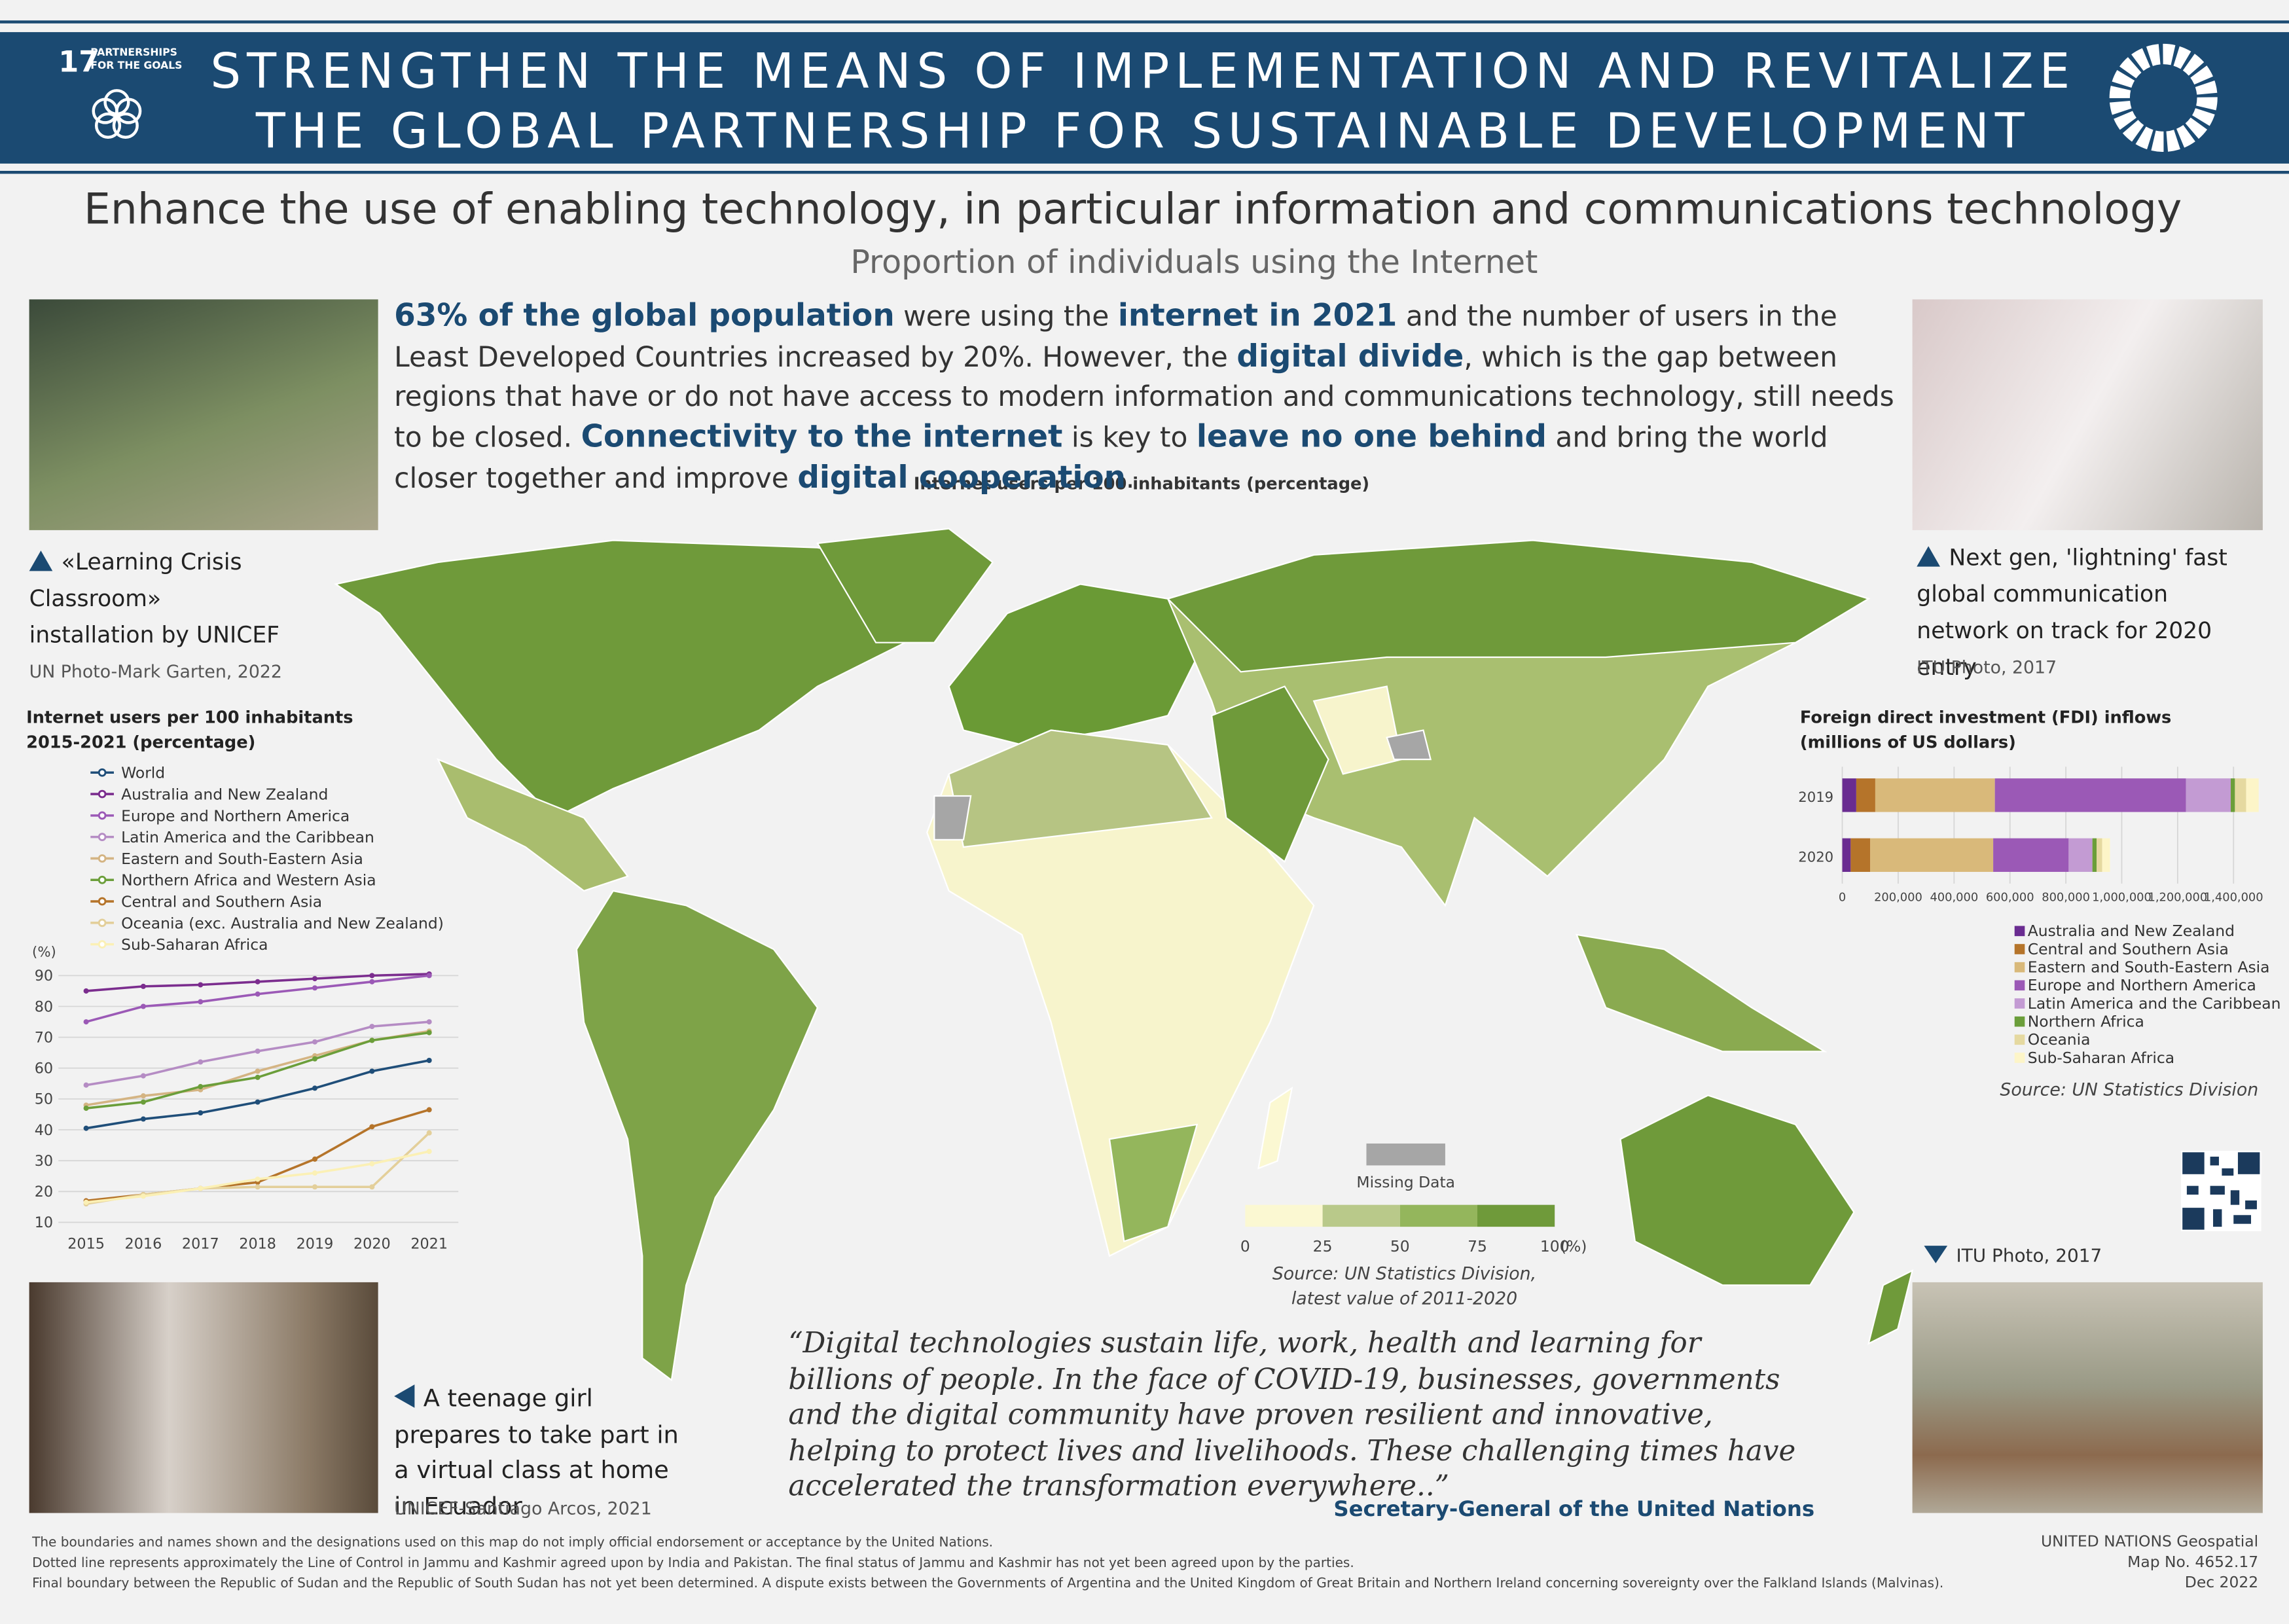  Describe the element at coordinates (1842, 898) in the screenshot. I see `x-tick-label: 0` at that location.